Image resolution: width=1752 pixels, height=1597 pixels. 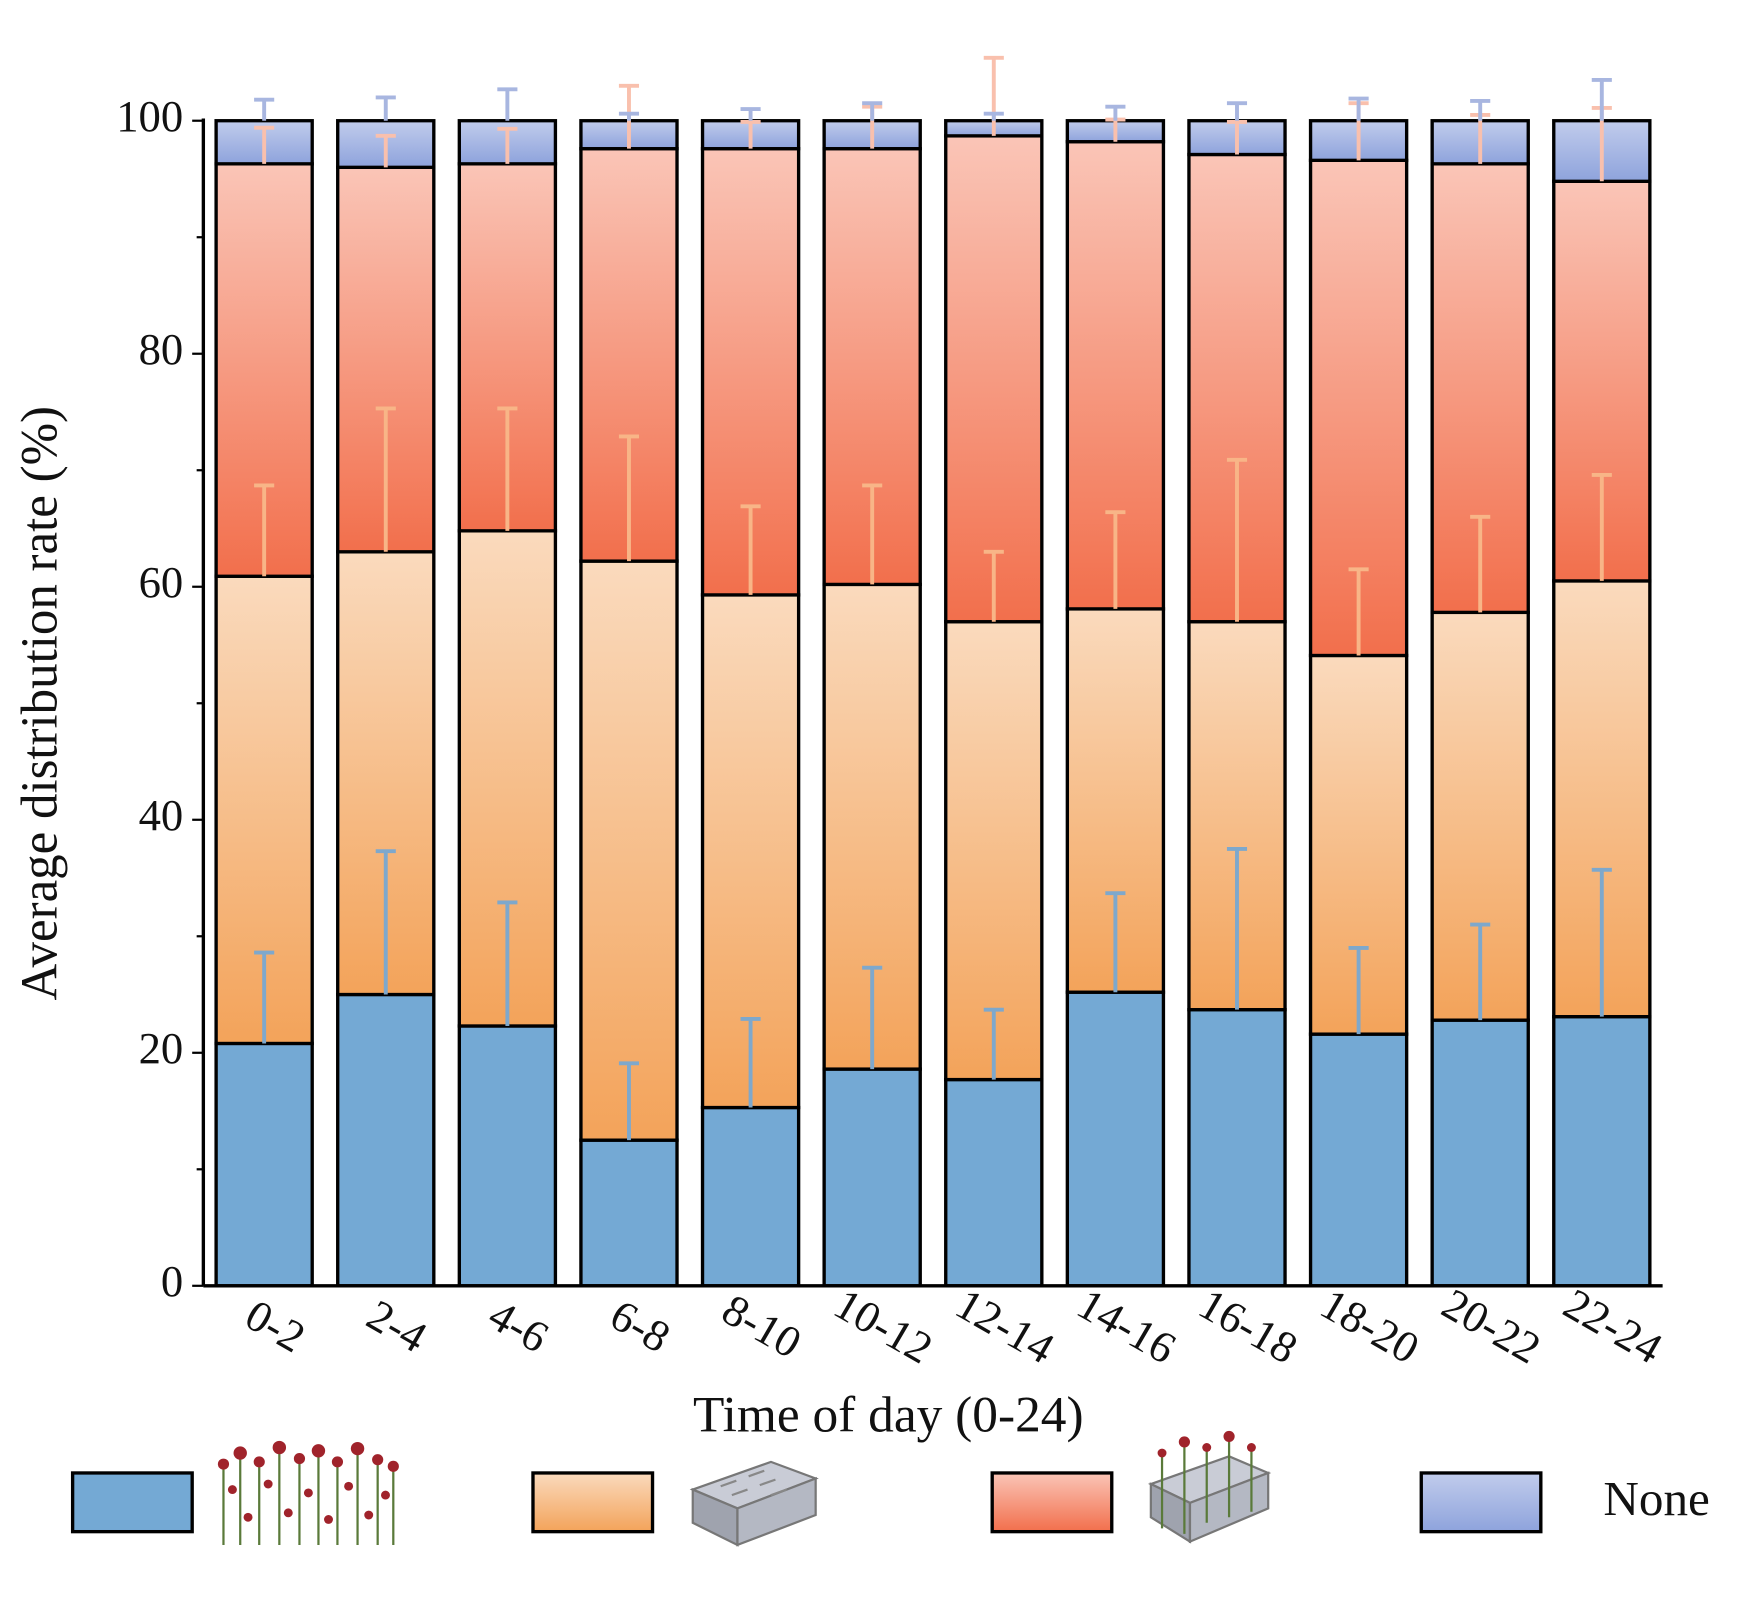 I want to click on legend-icon-blocks-plants, so click(x=1209, y=1487).